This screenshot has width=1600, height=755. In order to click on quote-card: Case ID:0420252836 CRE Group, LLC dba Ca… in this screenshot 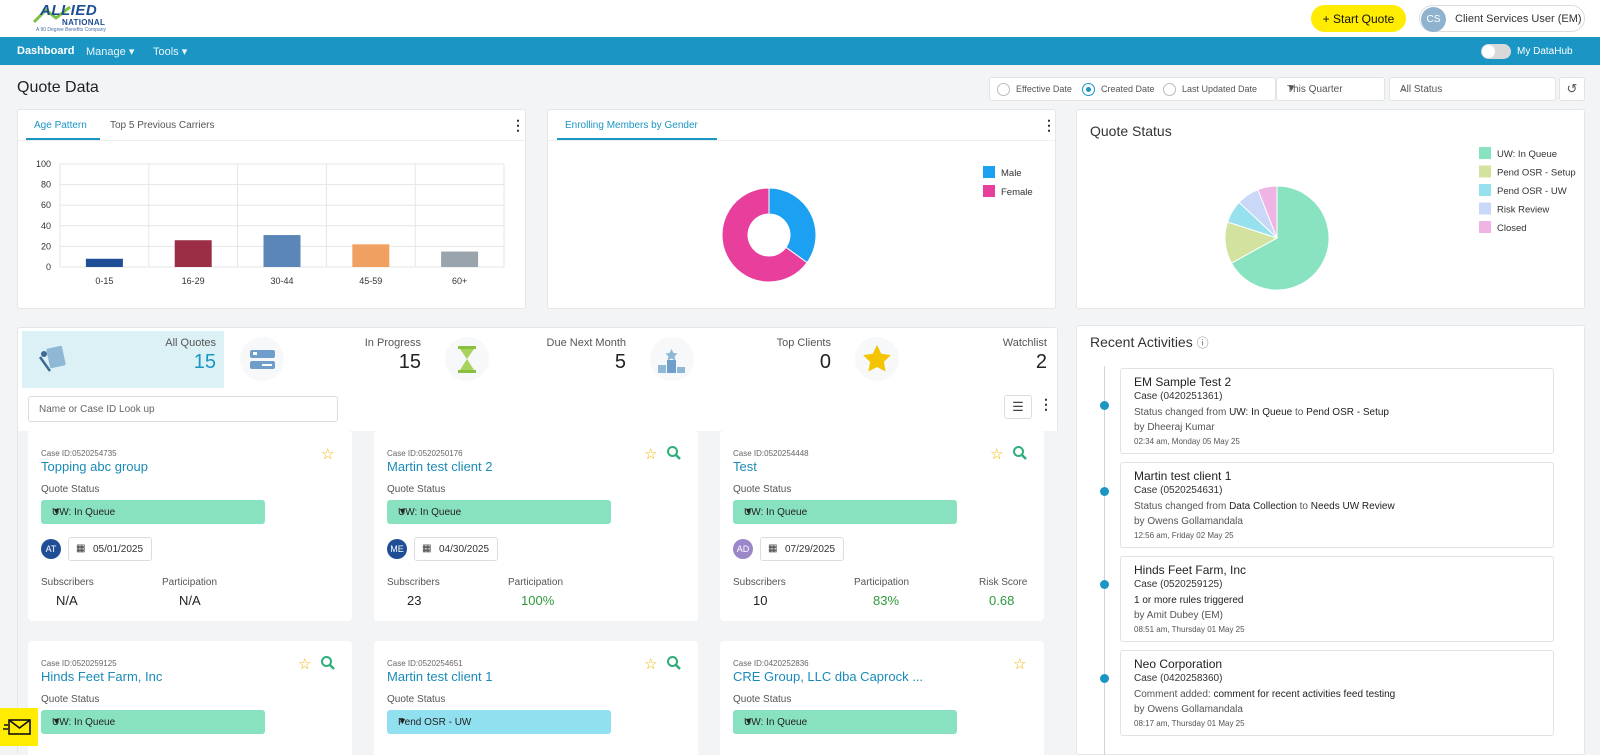, I will do `click(882, 698)`.